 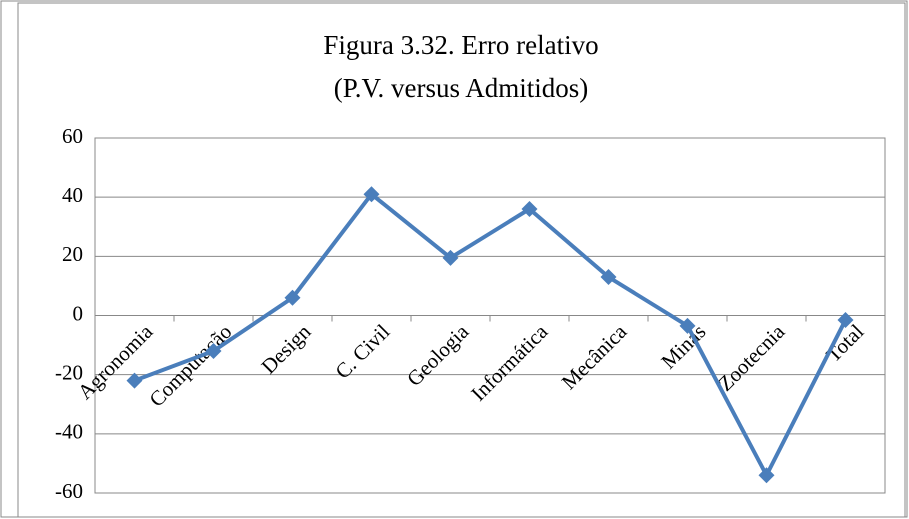 I want to click on chart-title: (P.V. versus Admitidos), so click(x=461, y=88).